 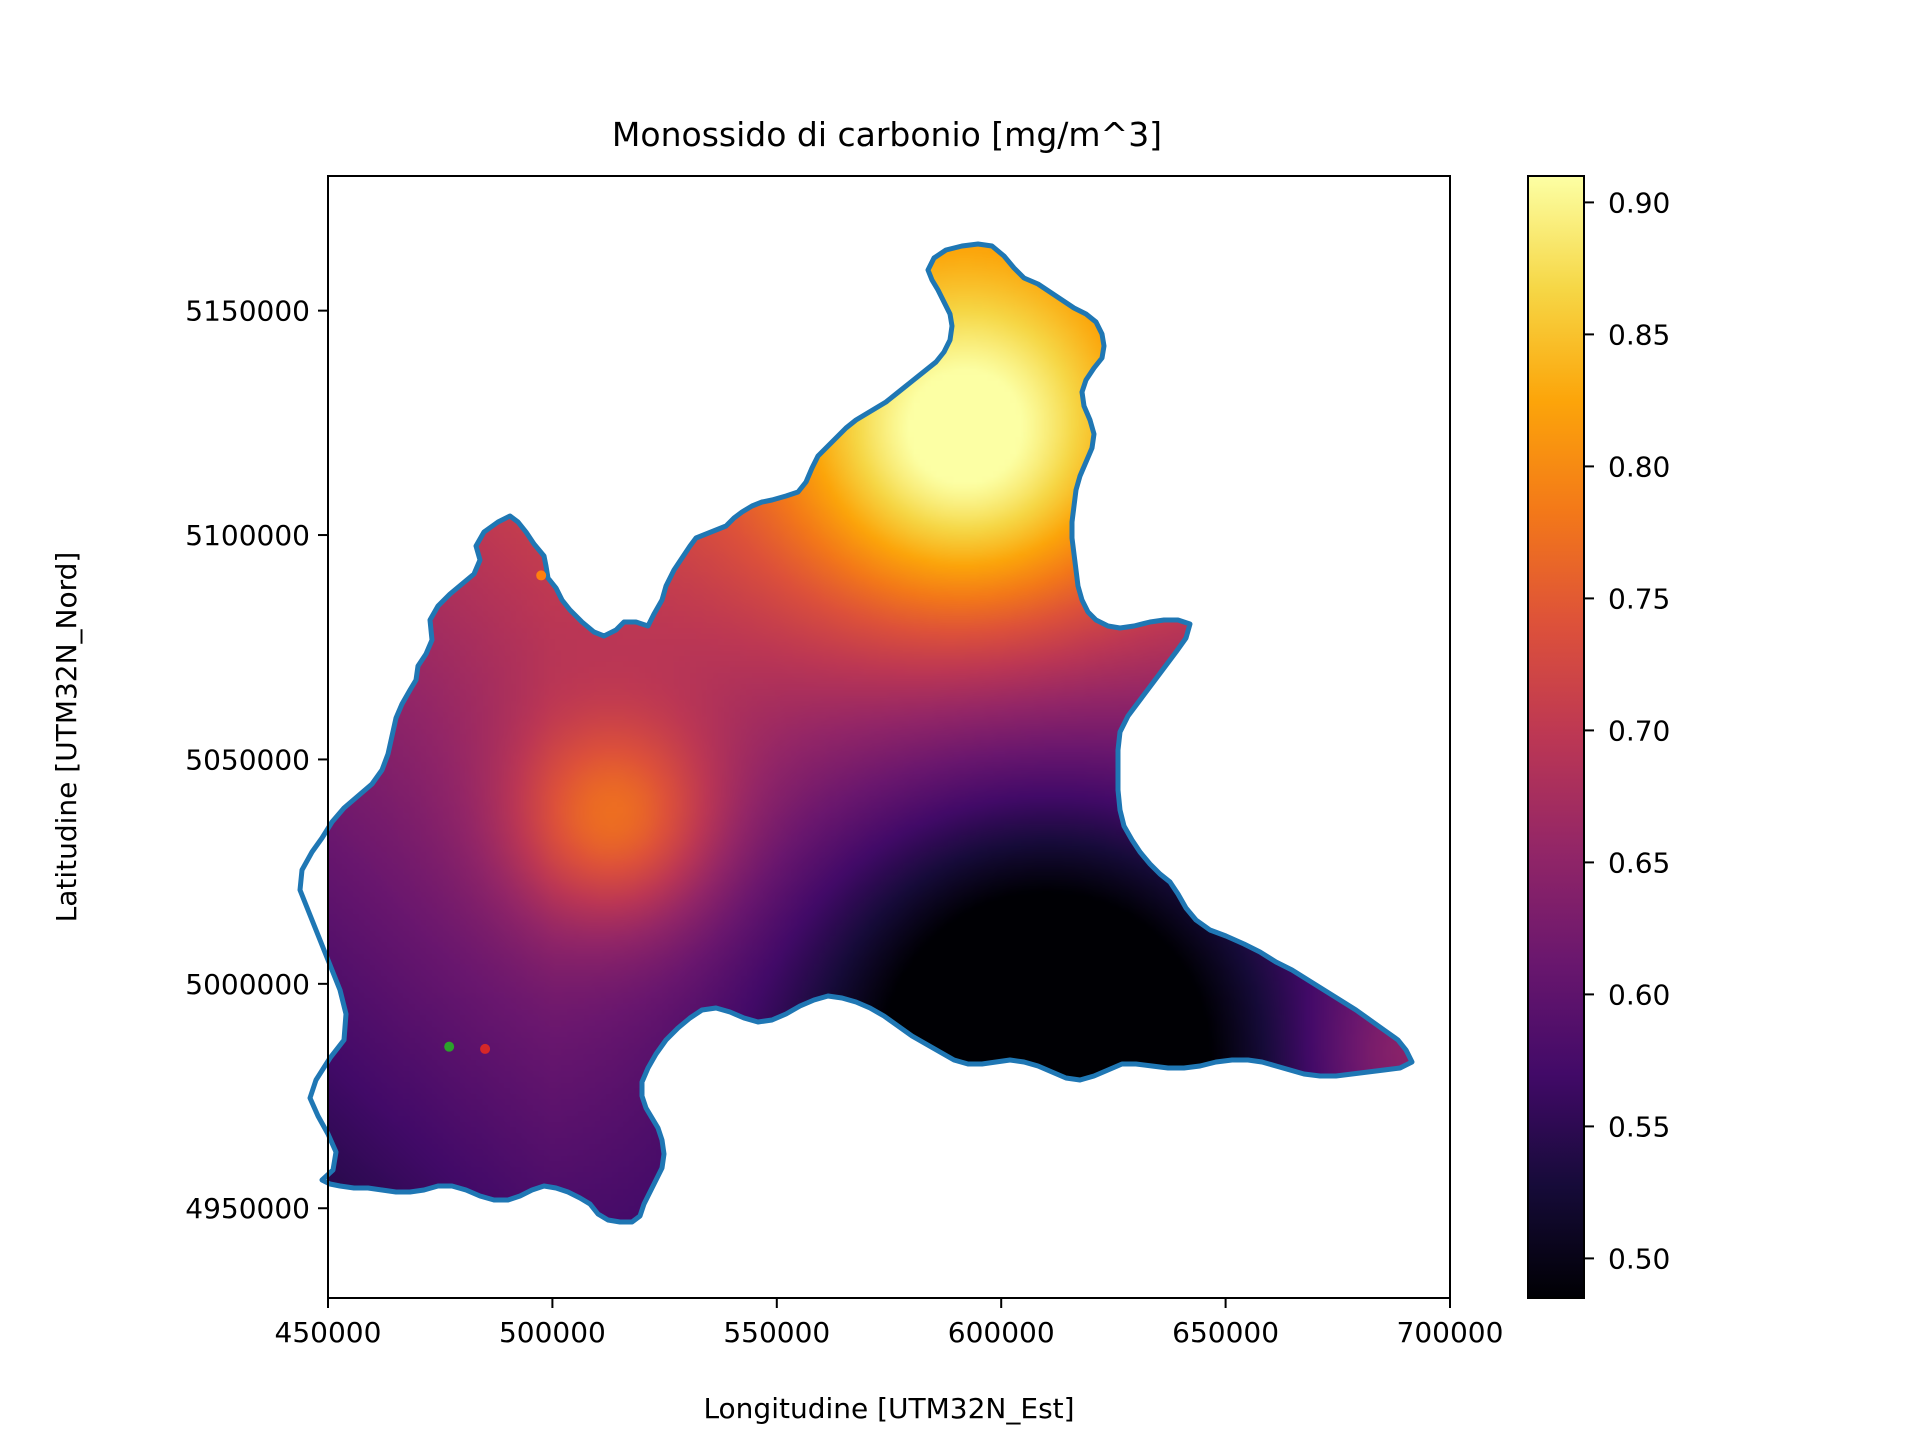 What do you see at coordinates (889, 1323) in the screenshot?
I see `x-axis-ticks: 450000 500000 550000 600000 650000 700000` at bounding box center [889, 1323].